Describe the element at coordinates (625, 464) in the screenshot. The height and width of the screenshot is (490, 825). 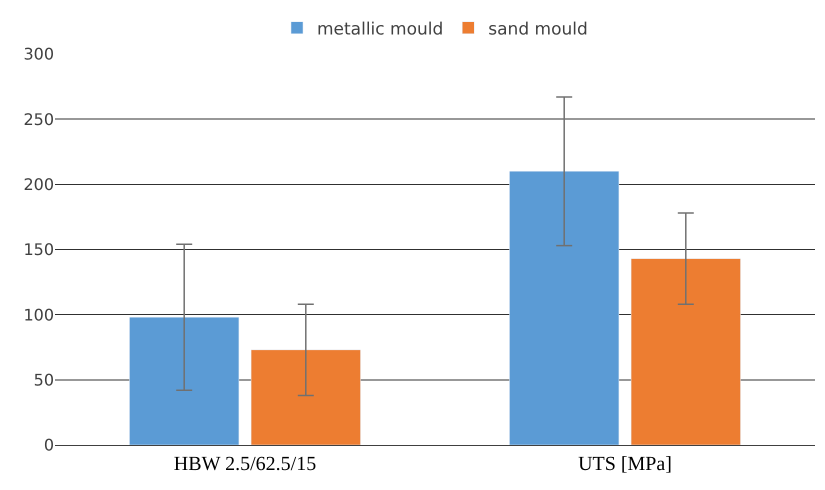
I see `x-tick-label: UTS [MPa]` at that location.